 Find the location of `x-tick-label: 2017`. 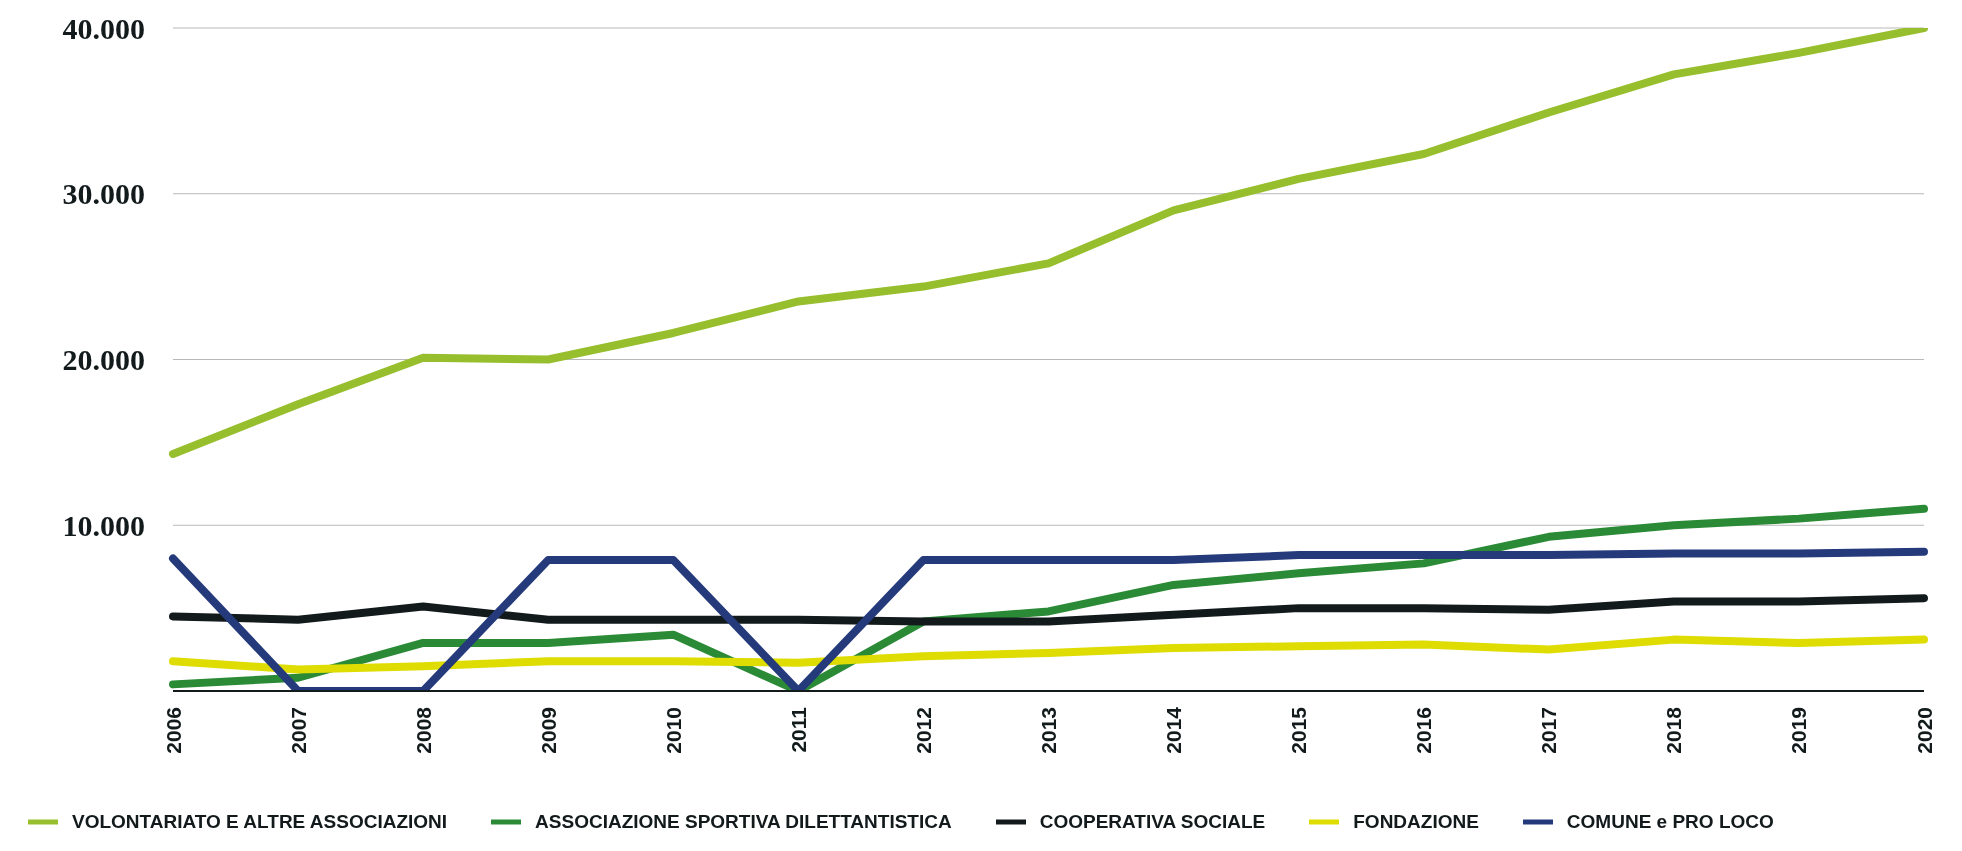

x-tick-label: 2017 is located at coordinates (1549, 730).